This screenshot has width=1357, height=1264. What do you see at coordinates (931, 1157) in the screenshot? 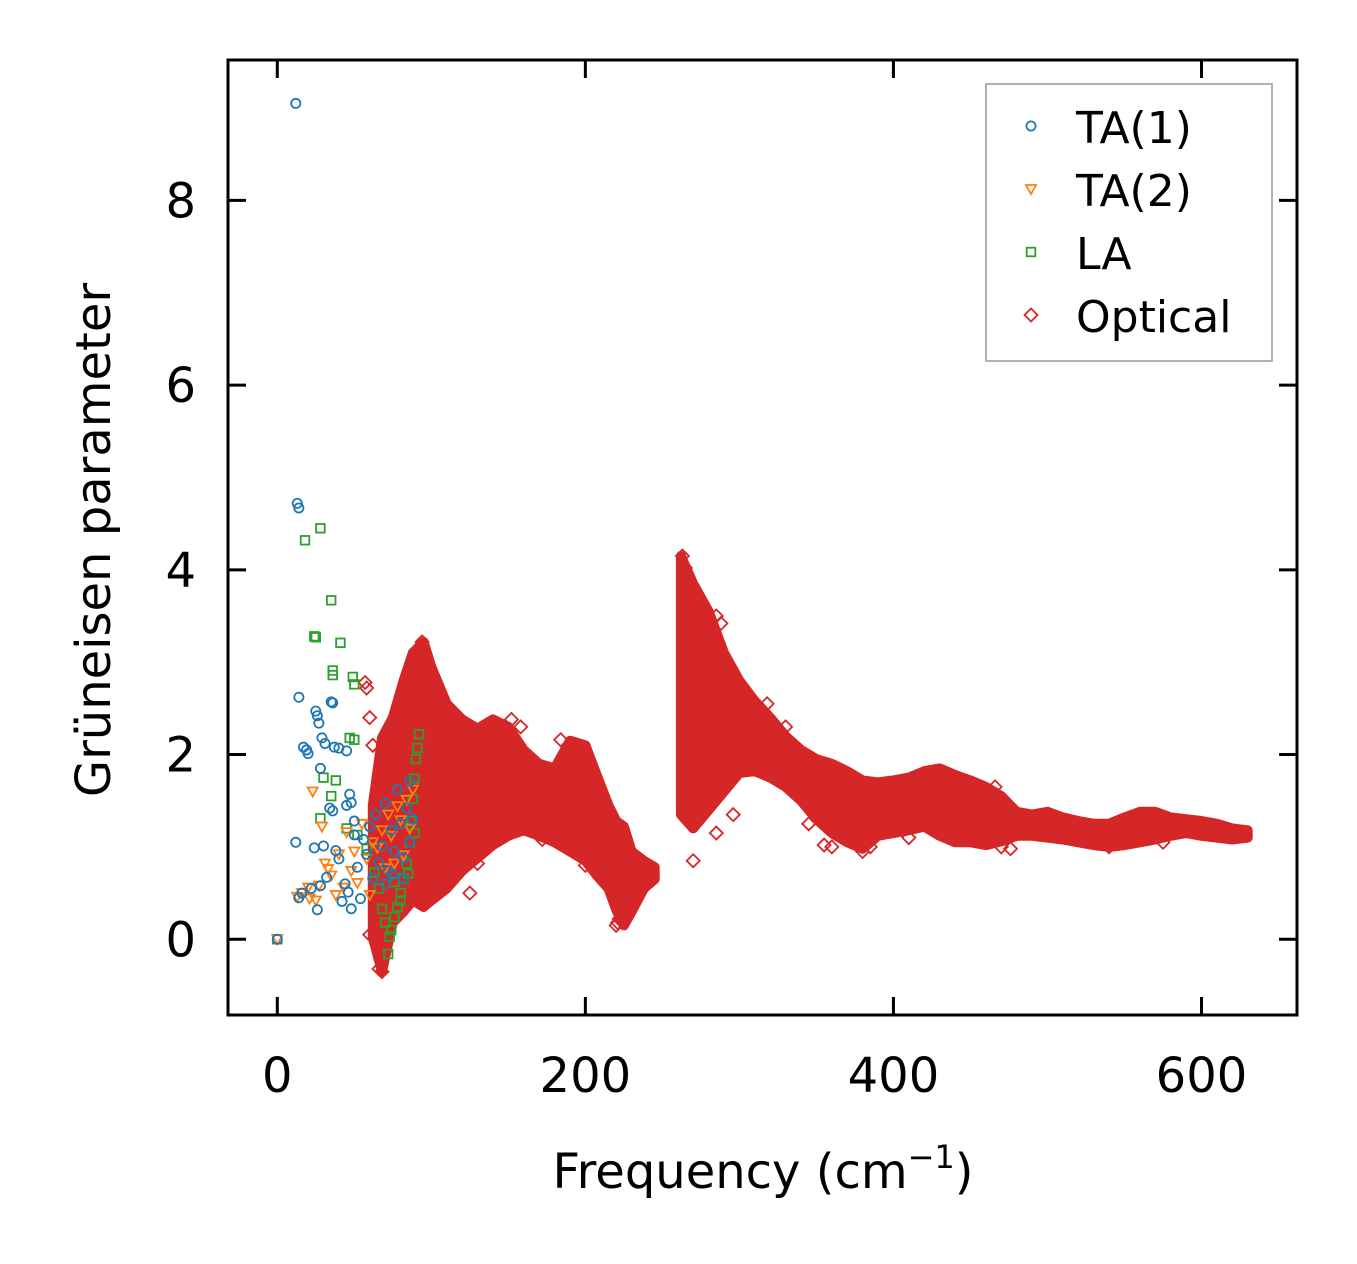
I see `x-axis-label-superscript: −1` at bounding box center [931, 1157].